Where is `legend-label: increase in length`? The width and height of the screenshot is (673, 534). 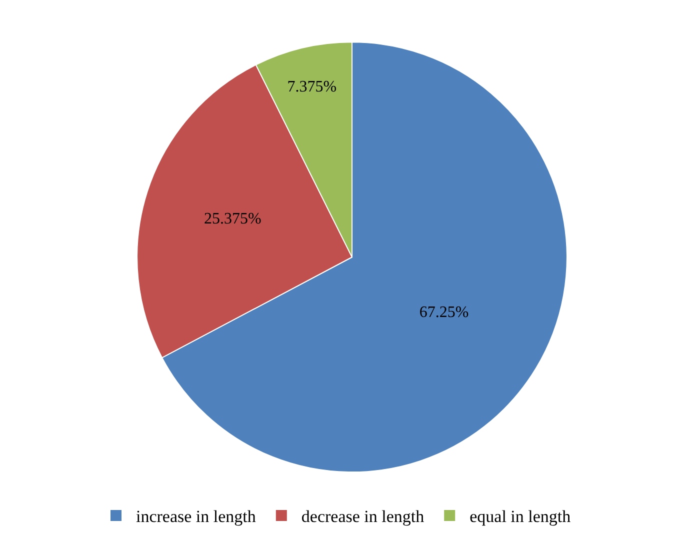 legend-label: increase in length is located at coordinates (196, 516).